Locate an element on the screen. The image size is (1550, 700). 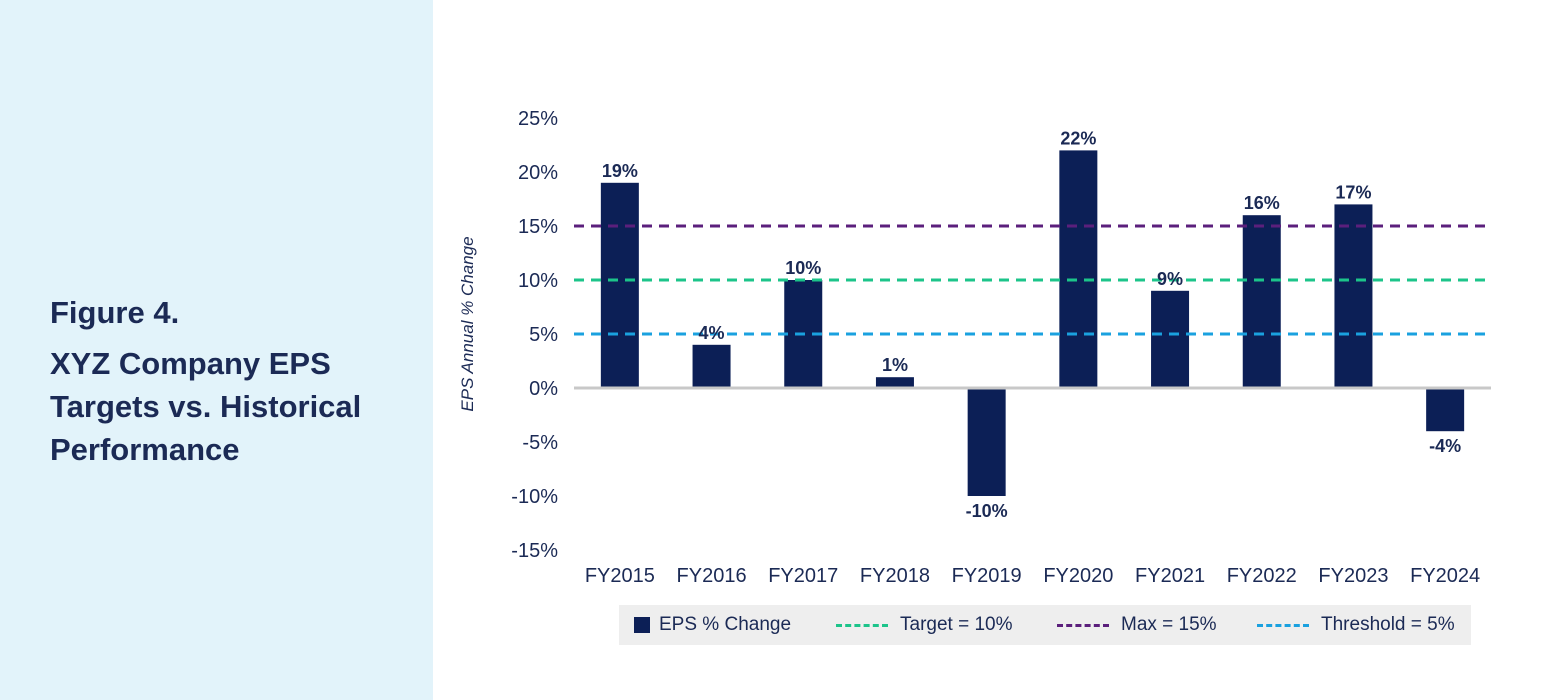
bar-value-label: 17% is located at coordinates (1353, 192).